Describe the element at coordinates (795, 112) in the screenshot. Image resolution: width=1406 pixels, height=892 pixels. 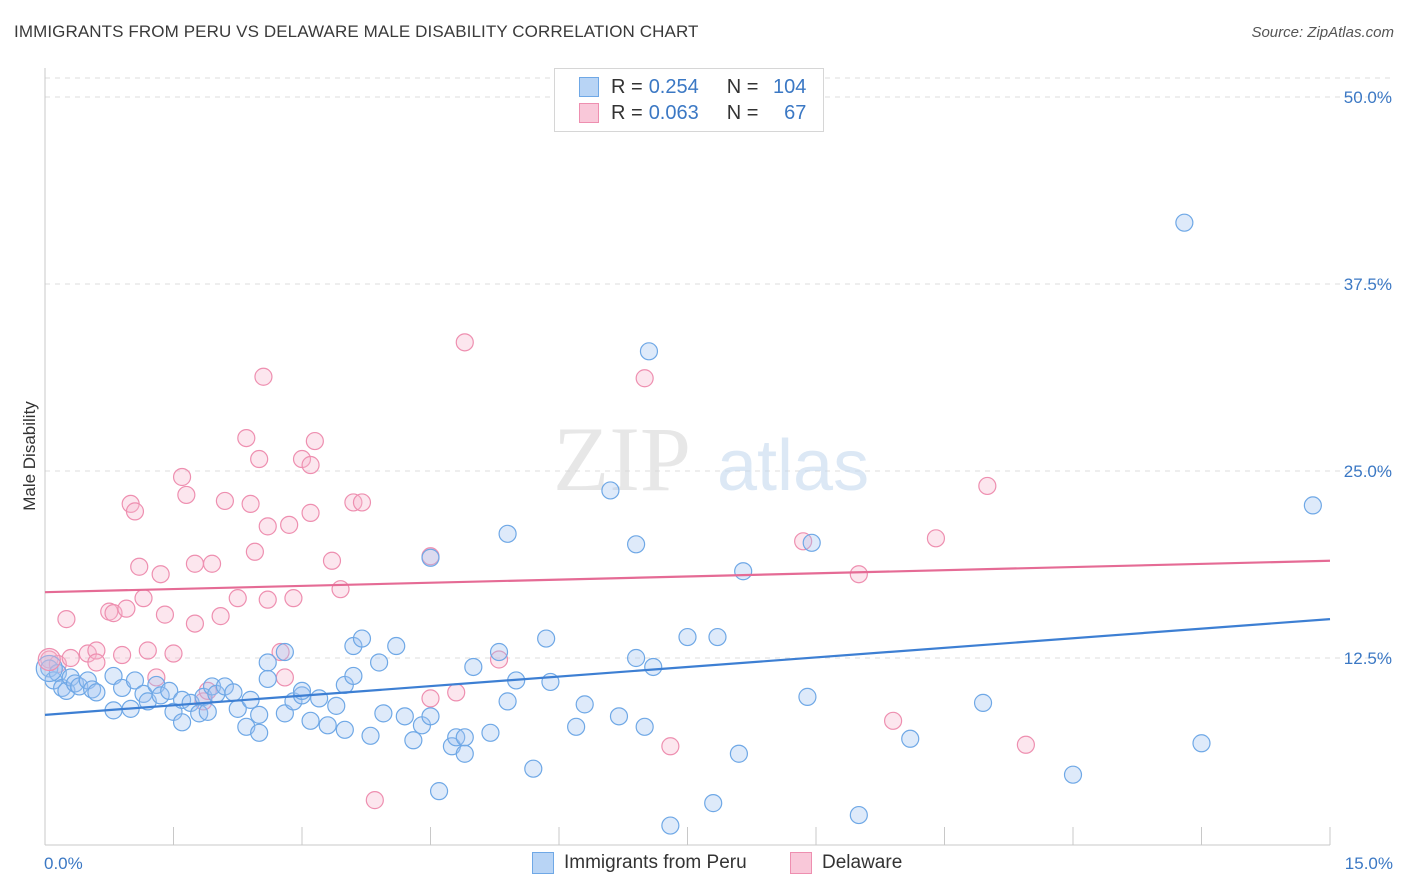
I see `legend-n-value: 67` at that location.